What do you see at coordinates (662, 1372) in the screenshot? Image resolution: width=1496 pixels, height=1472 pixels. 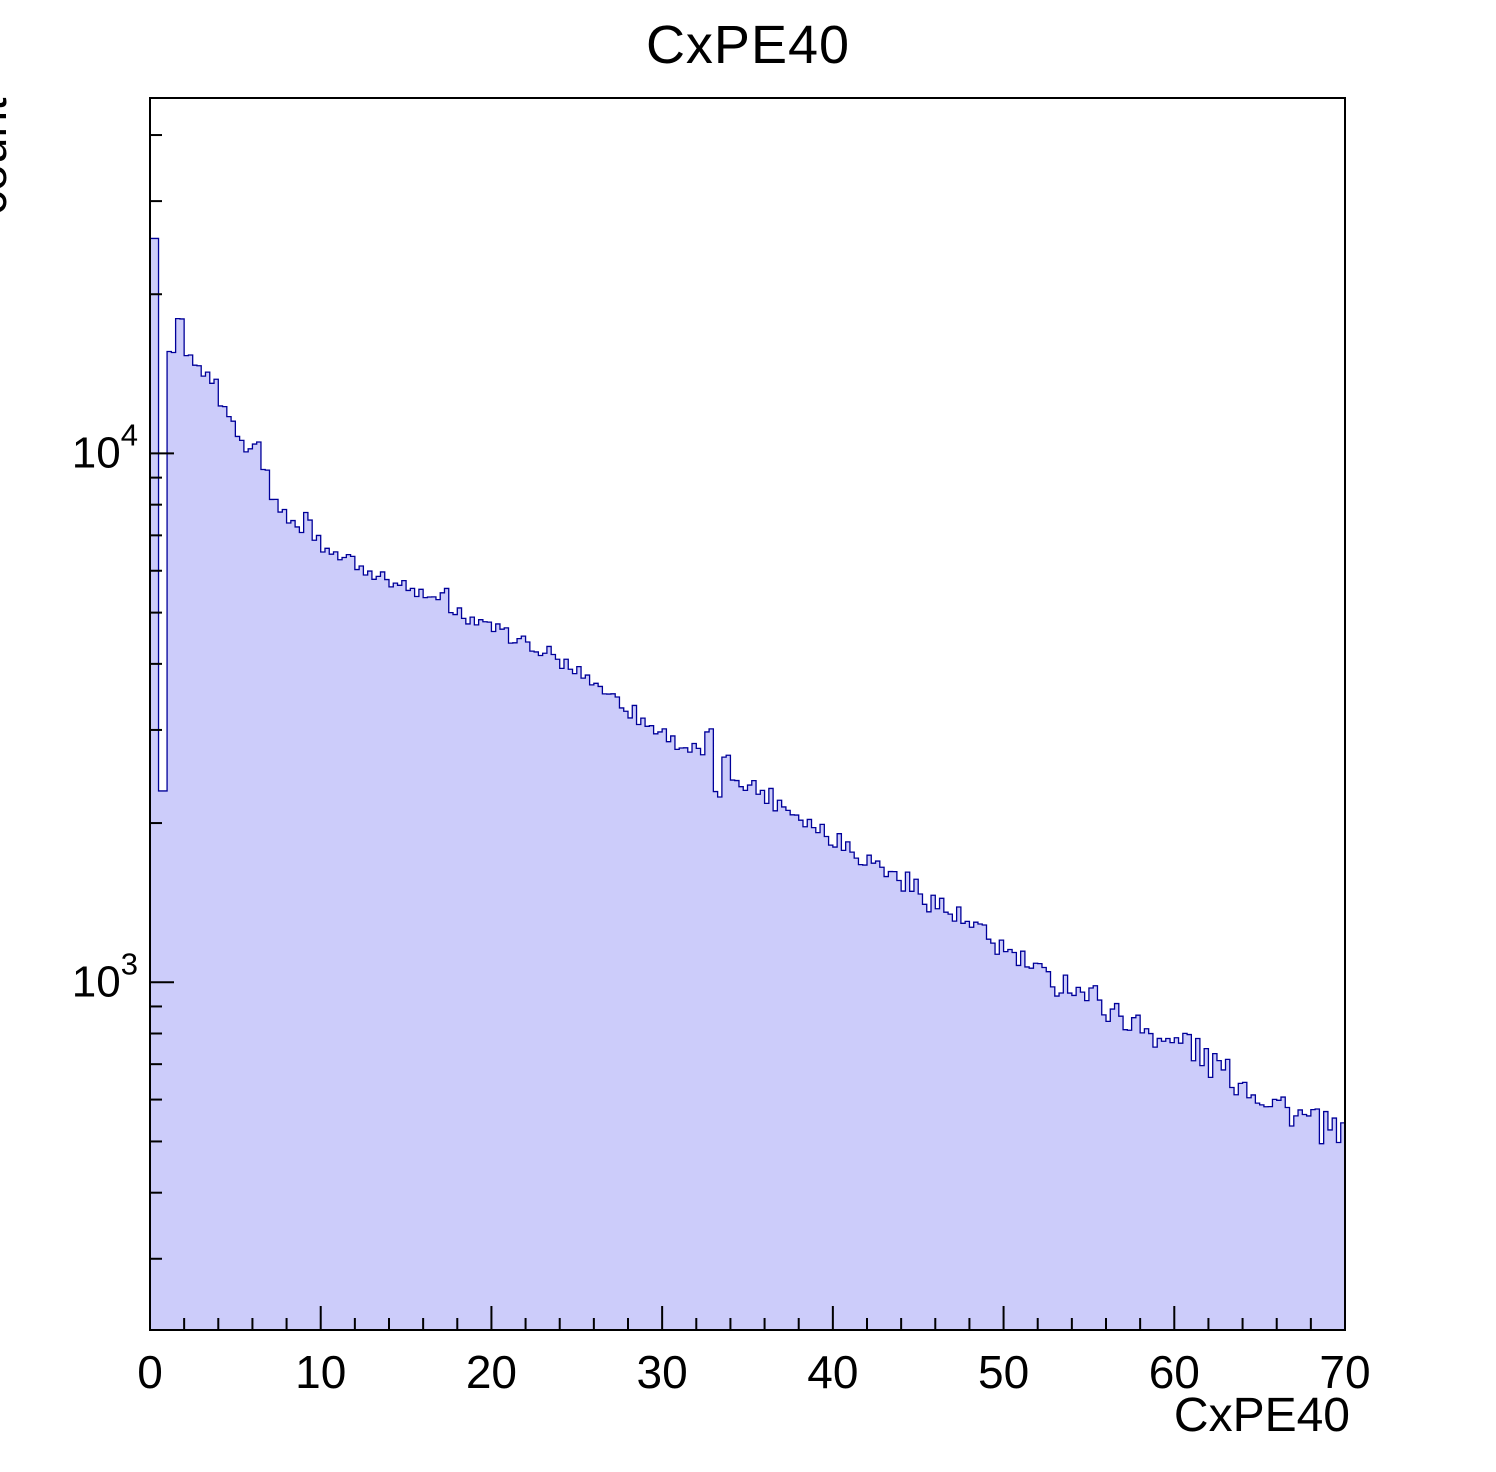 I see `svg-text: 30` at bounding box center [662, 1372].